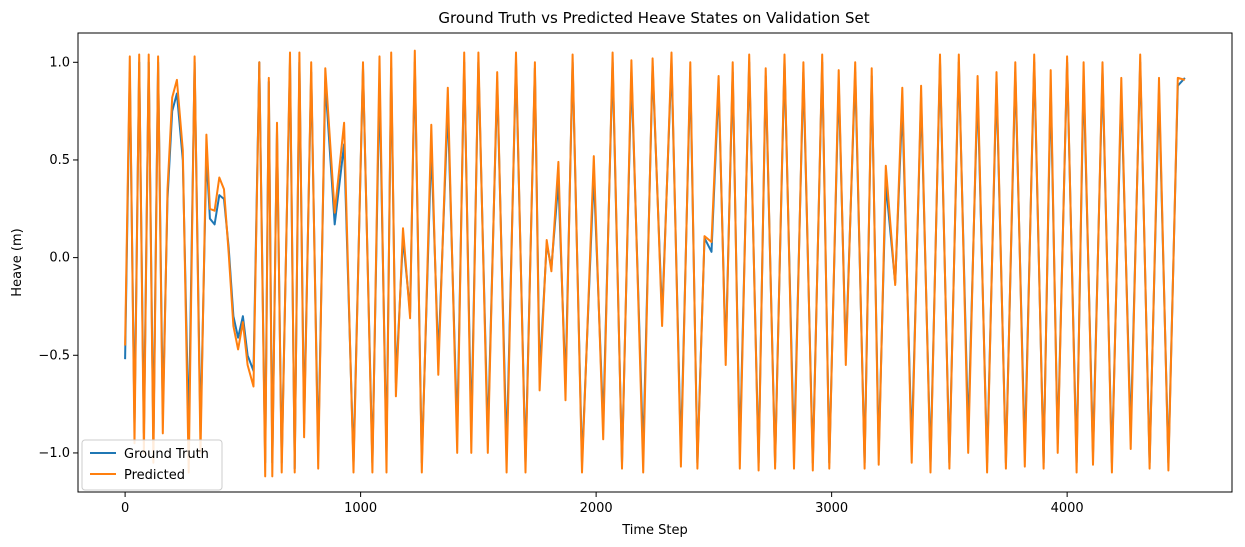  Describe the element at coordinates (154, 475) in the screenshot. I see `legend-label-predicted: Predicted` at that location.